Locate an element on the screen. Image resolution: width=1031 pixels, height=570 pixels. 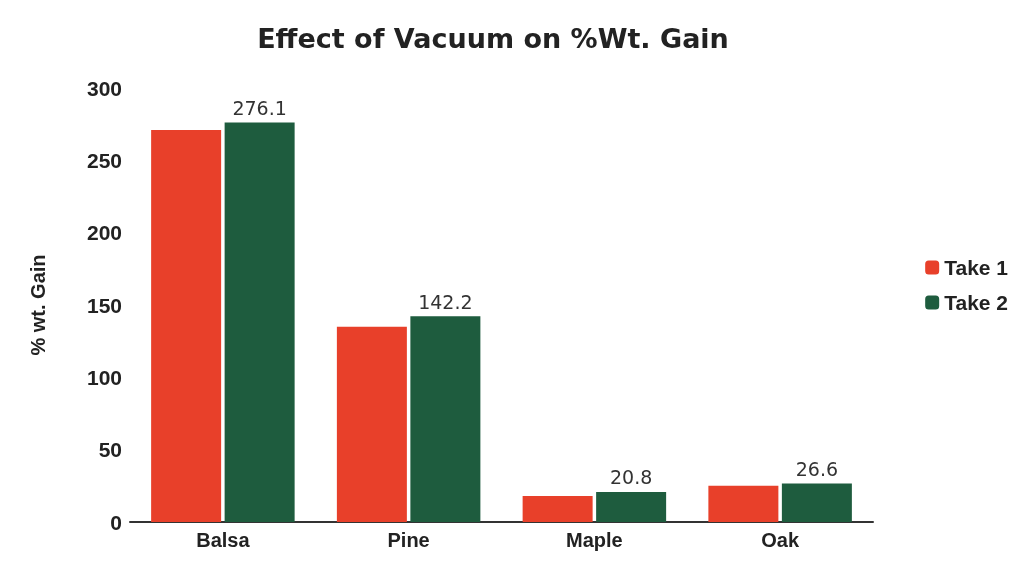
y-tick-label: 50 is located at coordinates (110, 450).